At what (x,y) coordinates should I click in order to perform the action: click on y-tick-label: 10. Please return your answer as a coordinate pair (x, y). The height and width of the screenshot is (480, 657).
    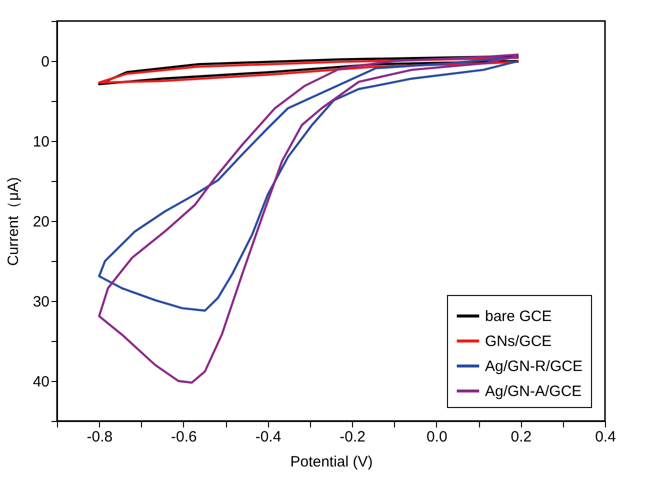
    Looking at the image, I should click on (41, 142).